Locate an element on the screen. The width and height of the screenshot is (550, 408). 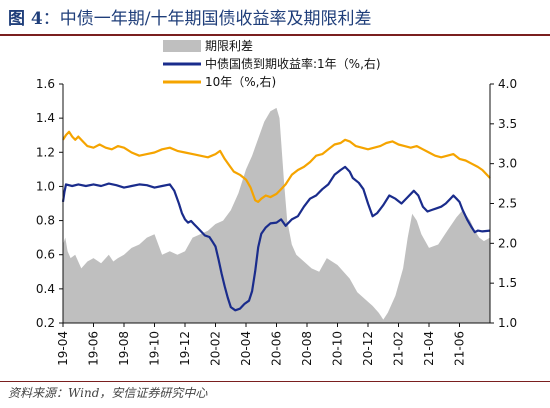
left-tick-label: 0.4 is located at coordinates (45, 289).